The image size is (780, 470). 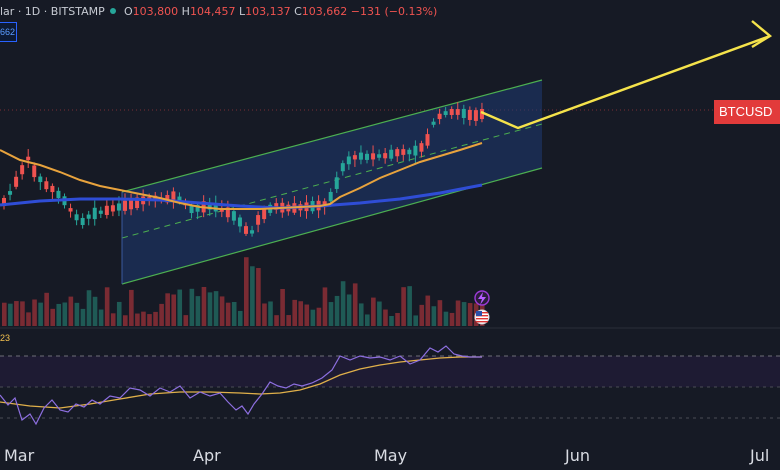 What do you see at coordinates (332, 136) in the screenshot?
I see `channel-upper-line` at bounding box center [332, 136].